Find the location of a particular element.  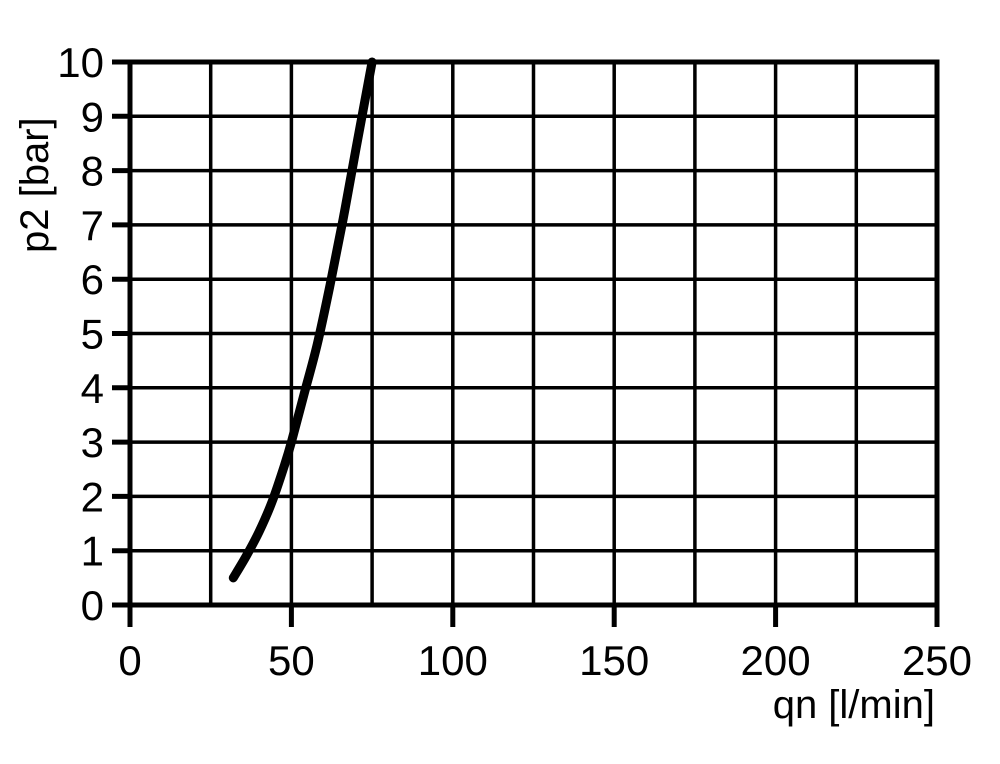

y-tick-label: 4 is located at coordinates (92, 388).